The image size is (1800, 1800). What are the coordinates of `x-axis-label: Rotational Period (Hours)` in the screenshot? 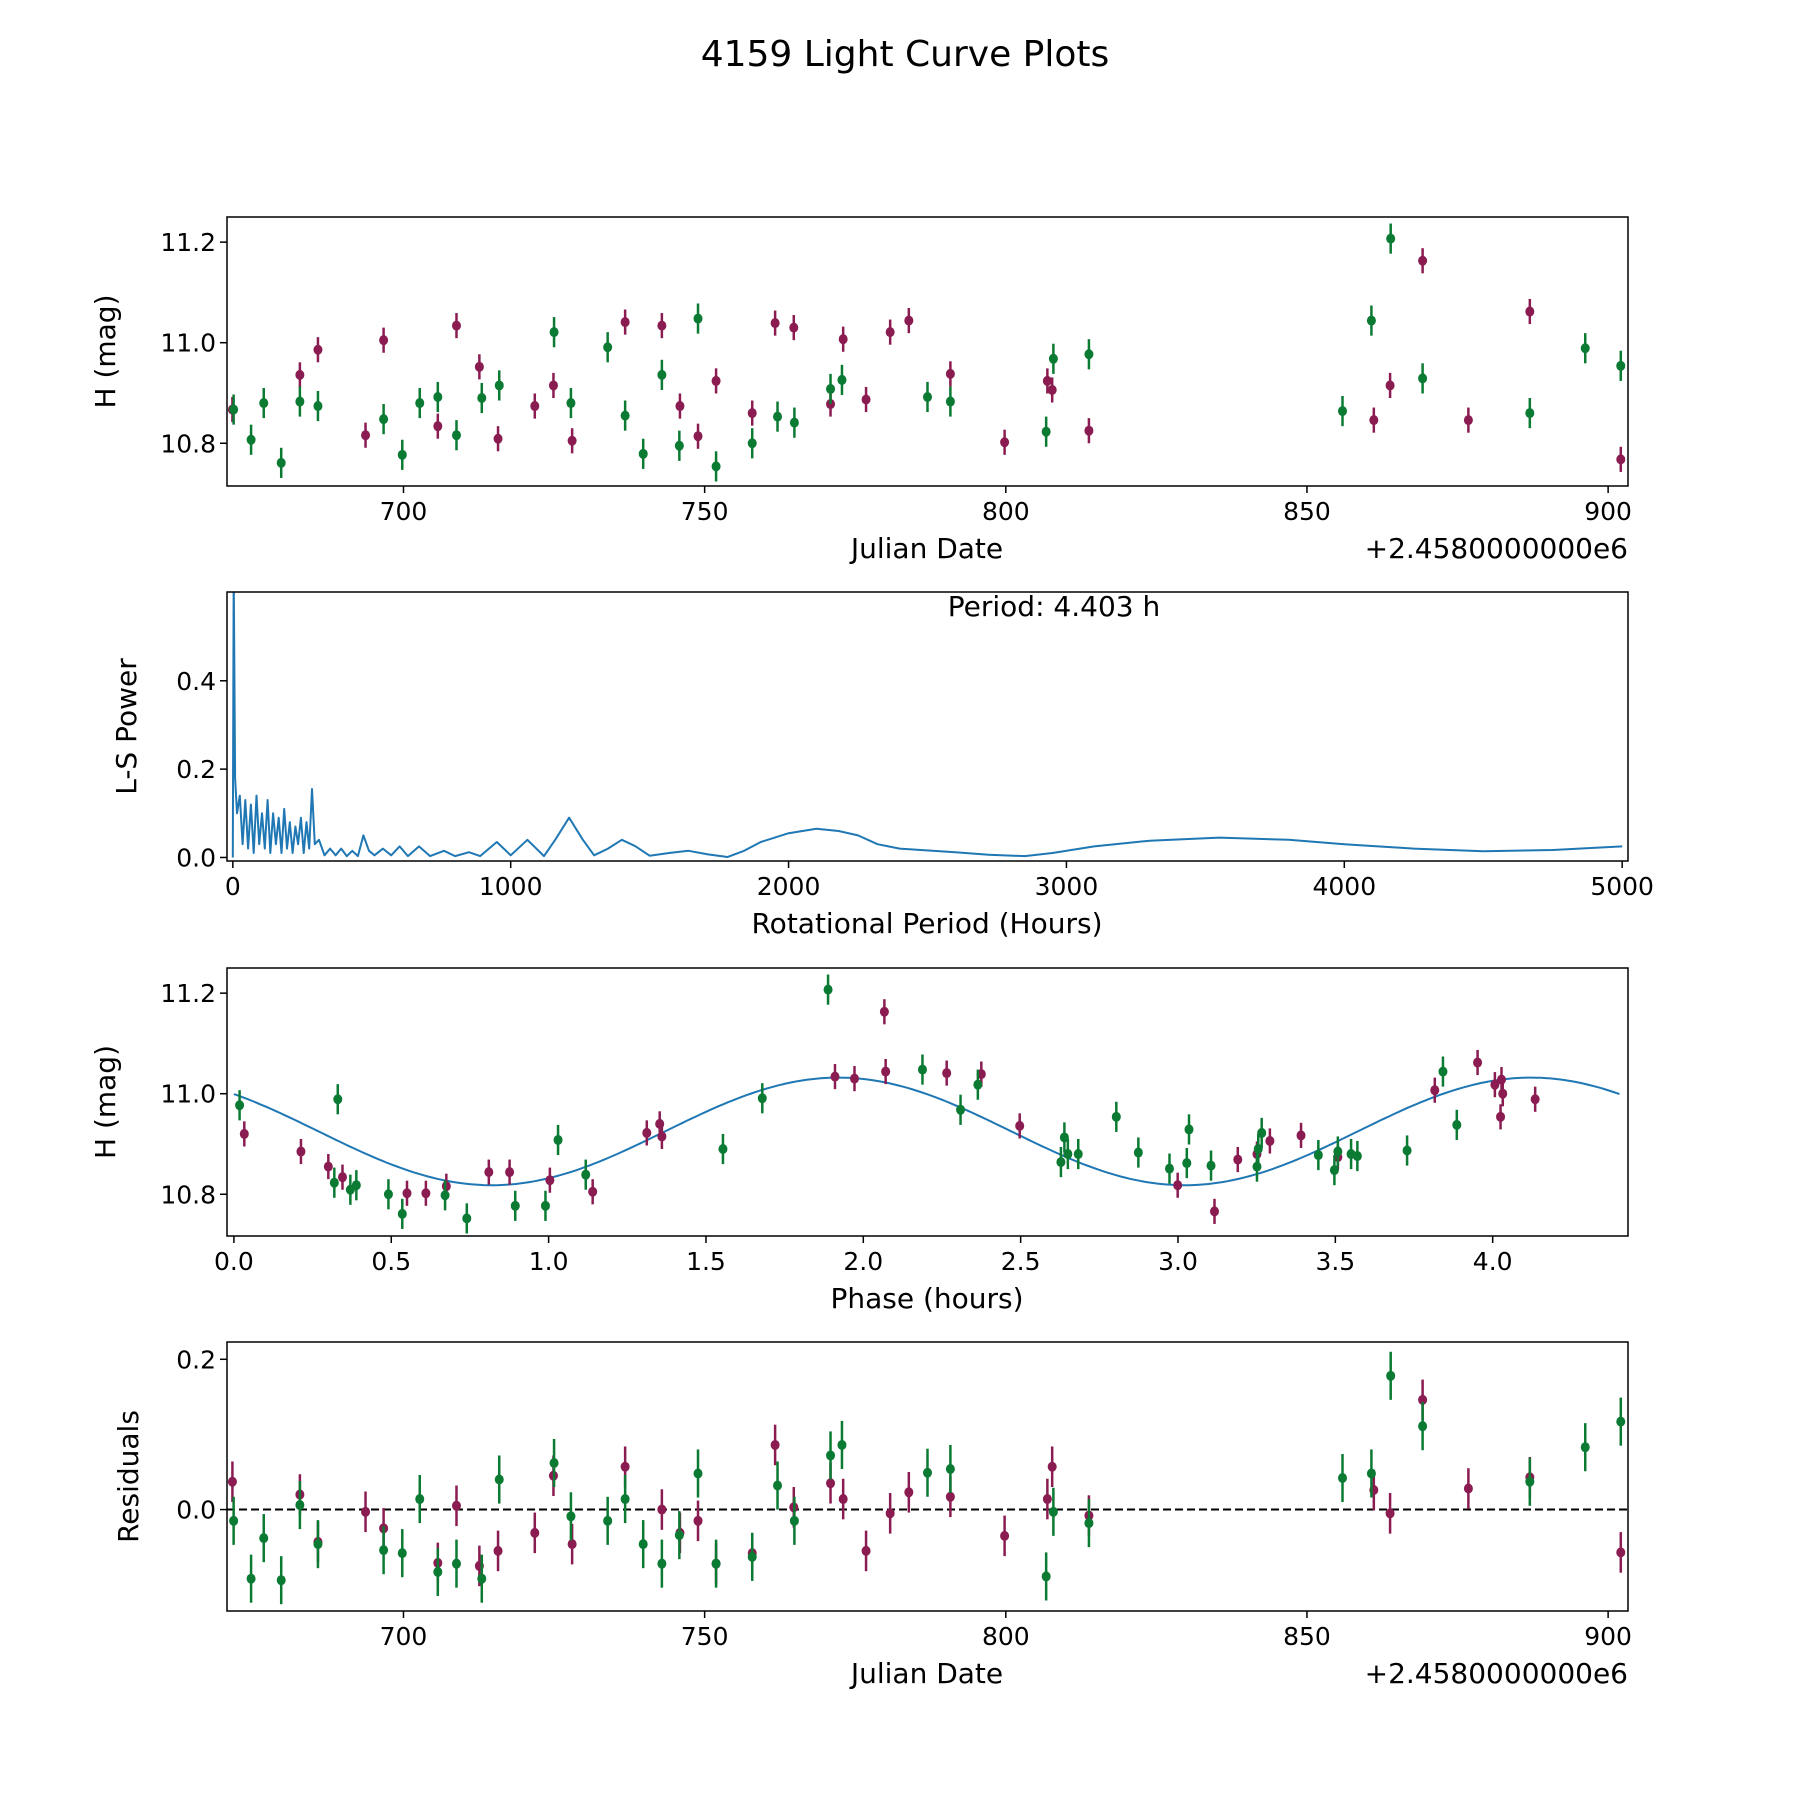 It's located at (926, 923).